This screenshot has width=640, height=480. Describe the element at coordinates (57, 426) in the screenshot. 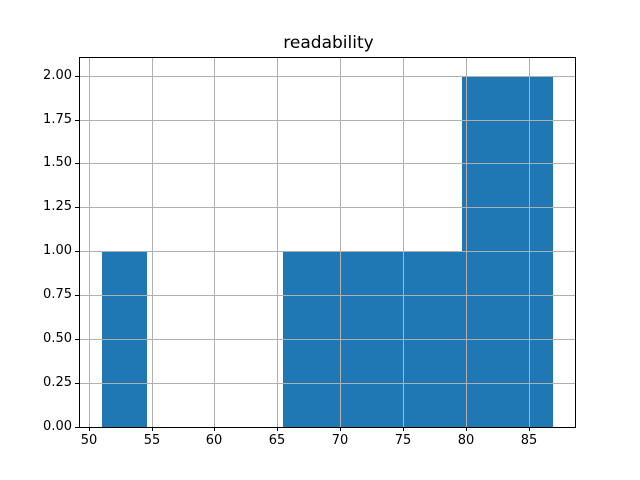

I see `y-tick-label: 0.00` at that location.